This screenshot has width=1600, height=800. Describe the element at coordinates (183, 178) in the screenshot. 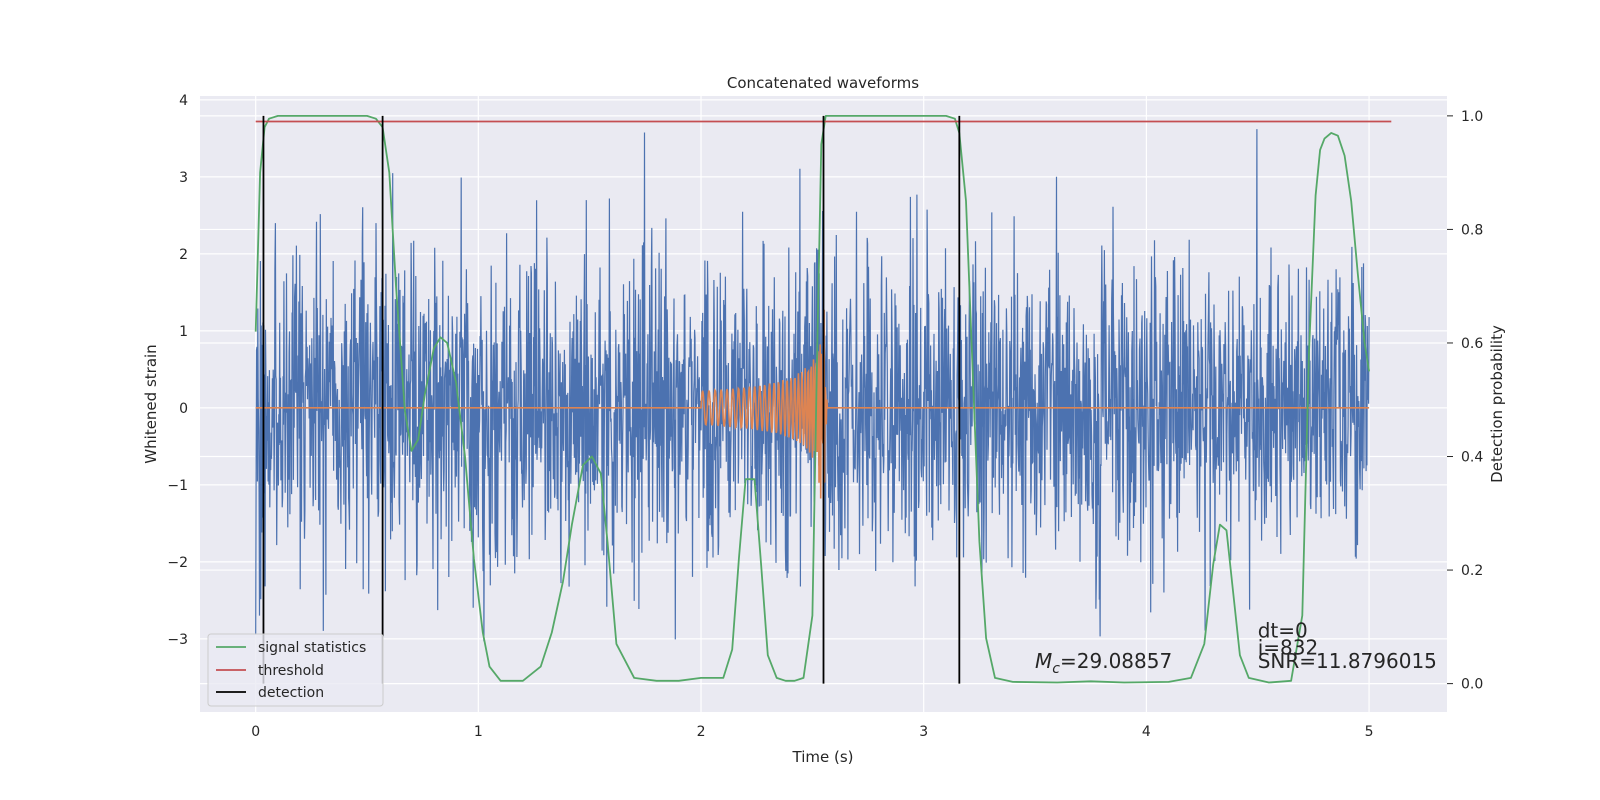

I see `y-tick-label: 3` at that location.